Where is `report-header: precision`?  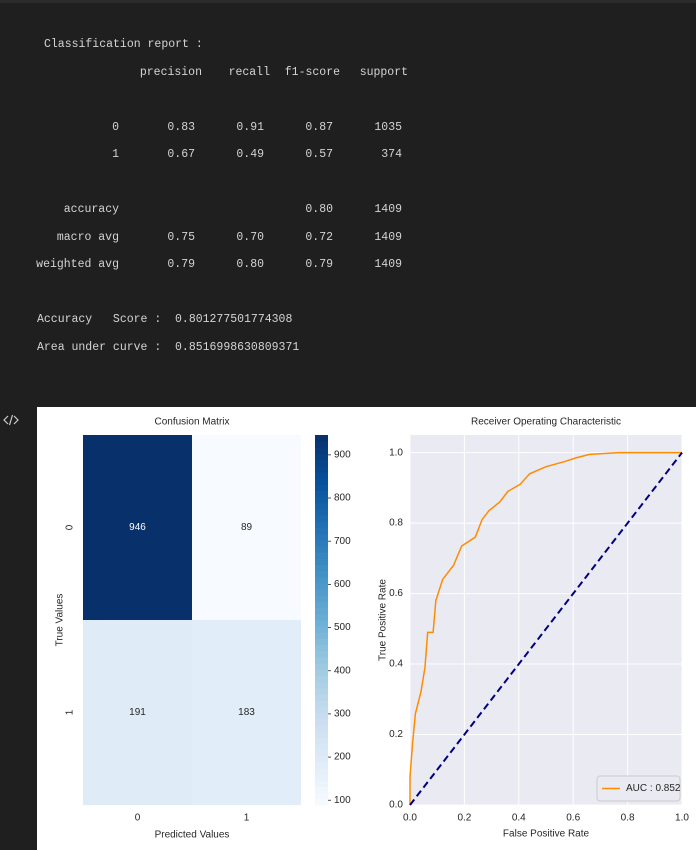
report-header: precision is located at coordinates (171, 72).